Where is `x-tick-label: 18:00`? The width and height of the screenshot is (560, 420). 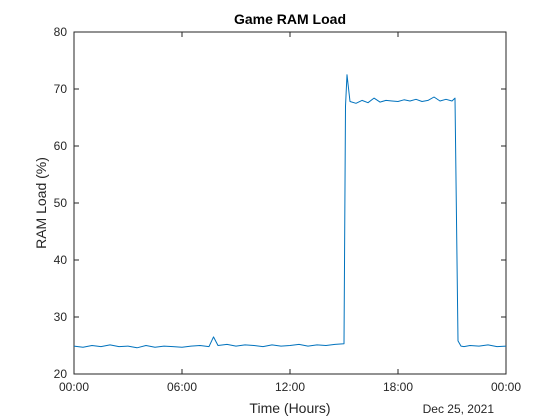
x-tick-label: 18:00 is located at coordinates (398, 387).